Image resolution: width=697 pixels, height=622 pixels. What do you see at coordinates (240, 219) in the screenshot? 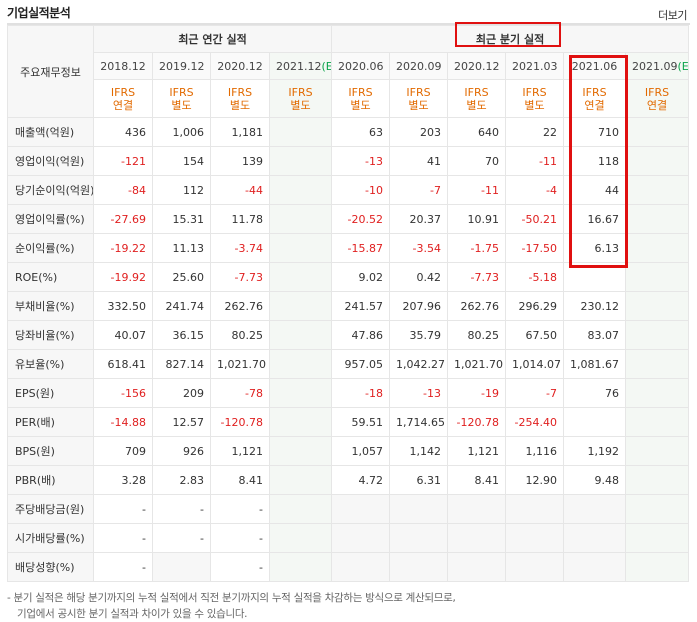
I see `table-cell: 11.78` at bounding box center [240, 219].